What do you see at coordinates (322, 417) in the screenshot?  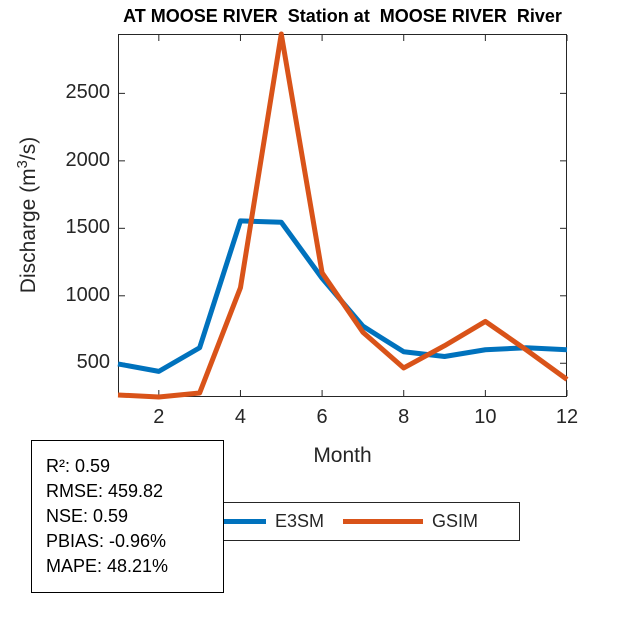 I see `x-tick-label: 6` at bounding box center [322, 417].